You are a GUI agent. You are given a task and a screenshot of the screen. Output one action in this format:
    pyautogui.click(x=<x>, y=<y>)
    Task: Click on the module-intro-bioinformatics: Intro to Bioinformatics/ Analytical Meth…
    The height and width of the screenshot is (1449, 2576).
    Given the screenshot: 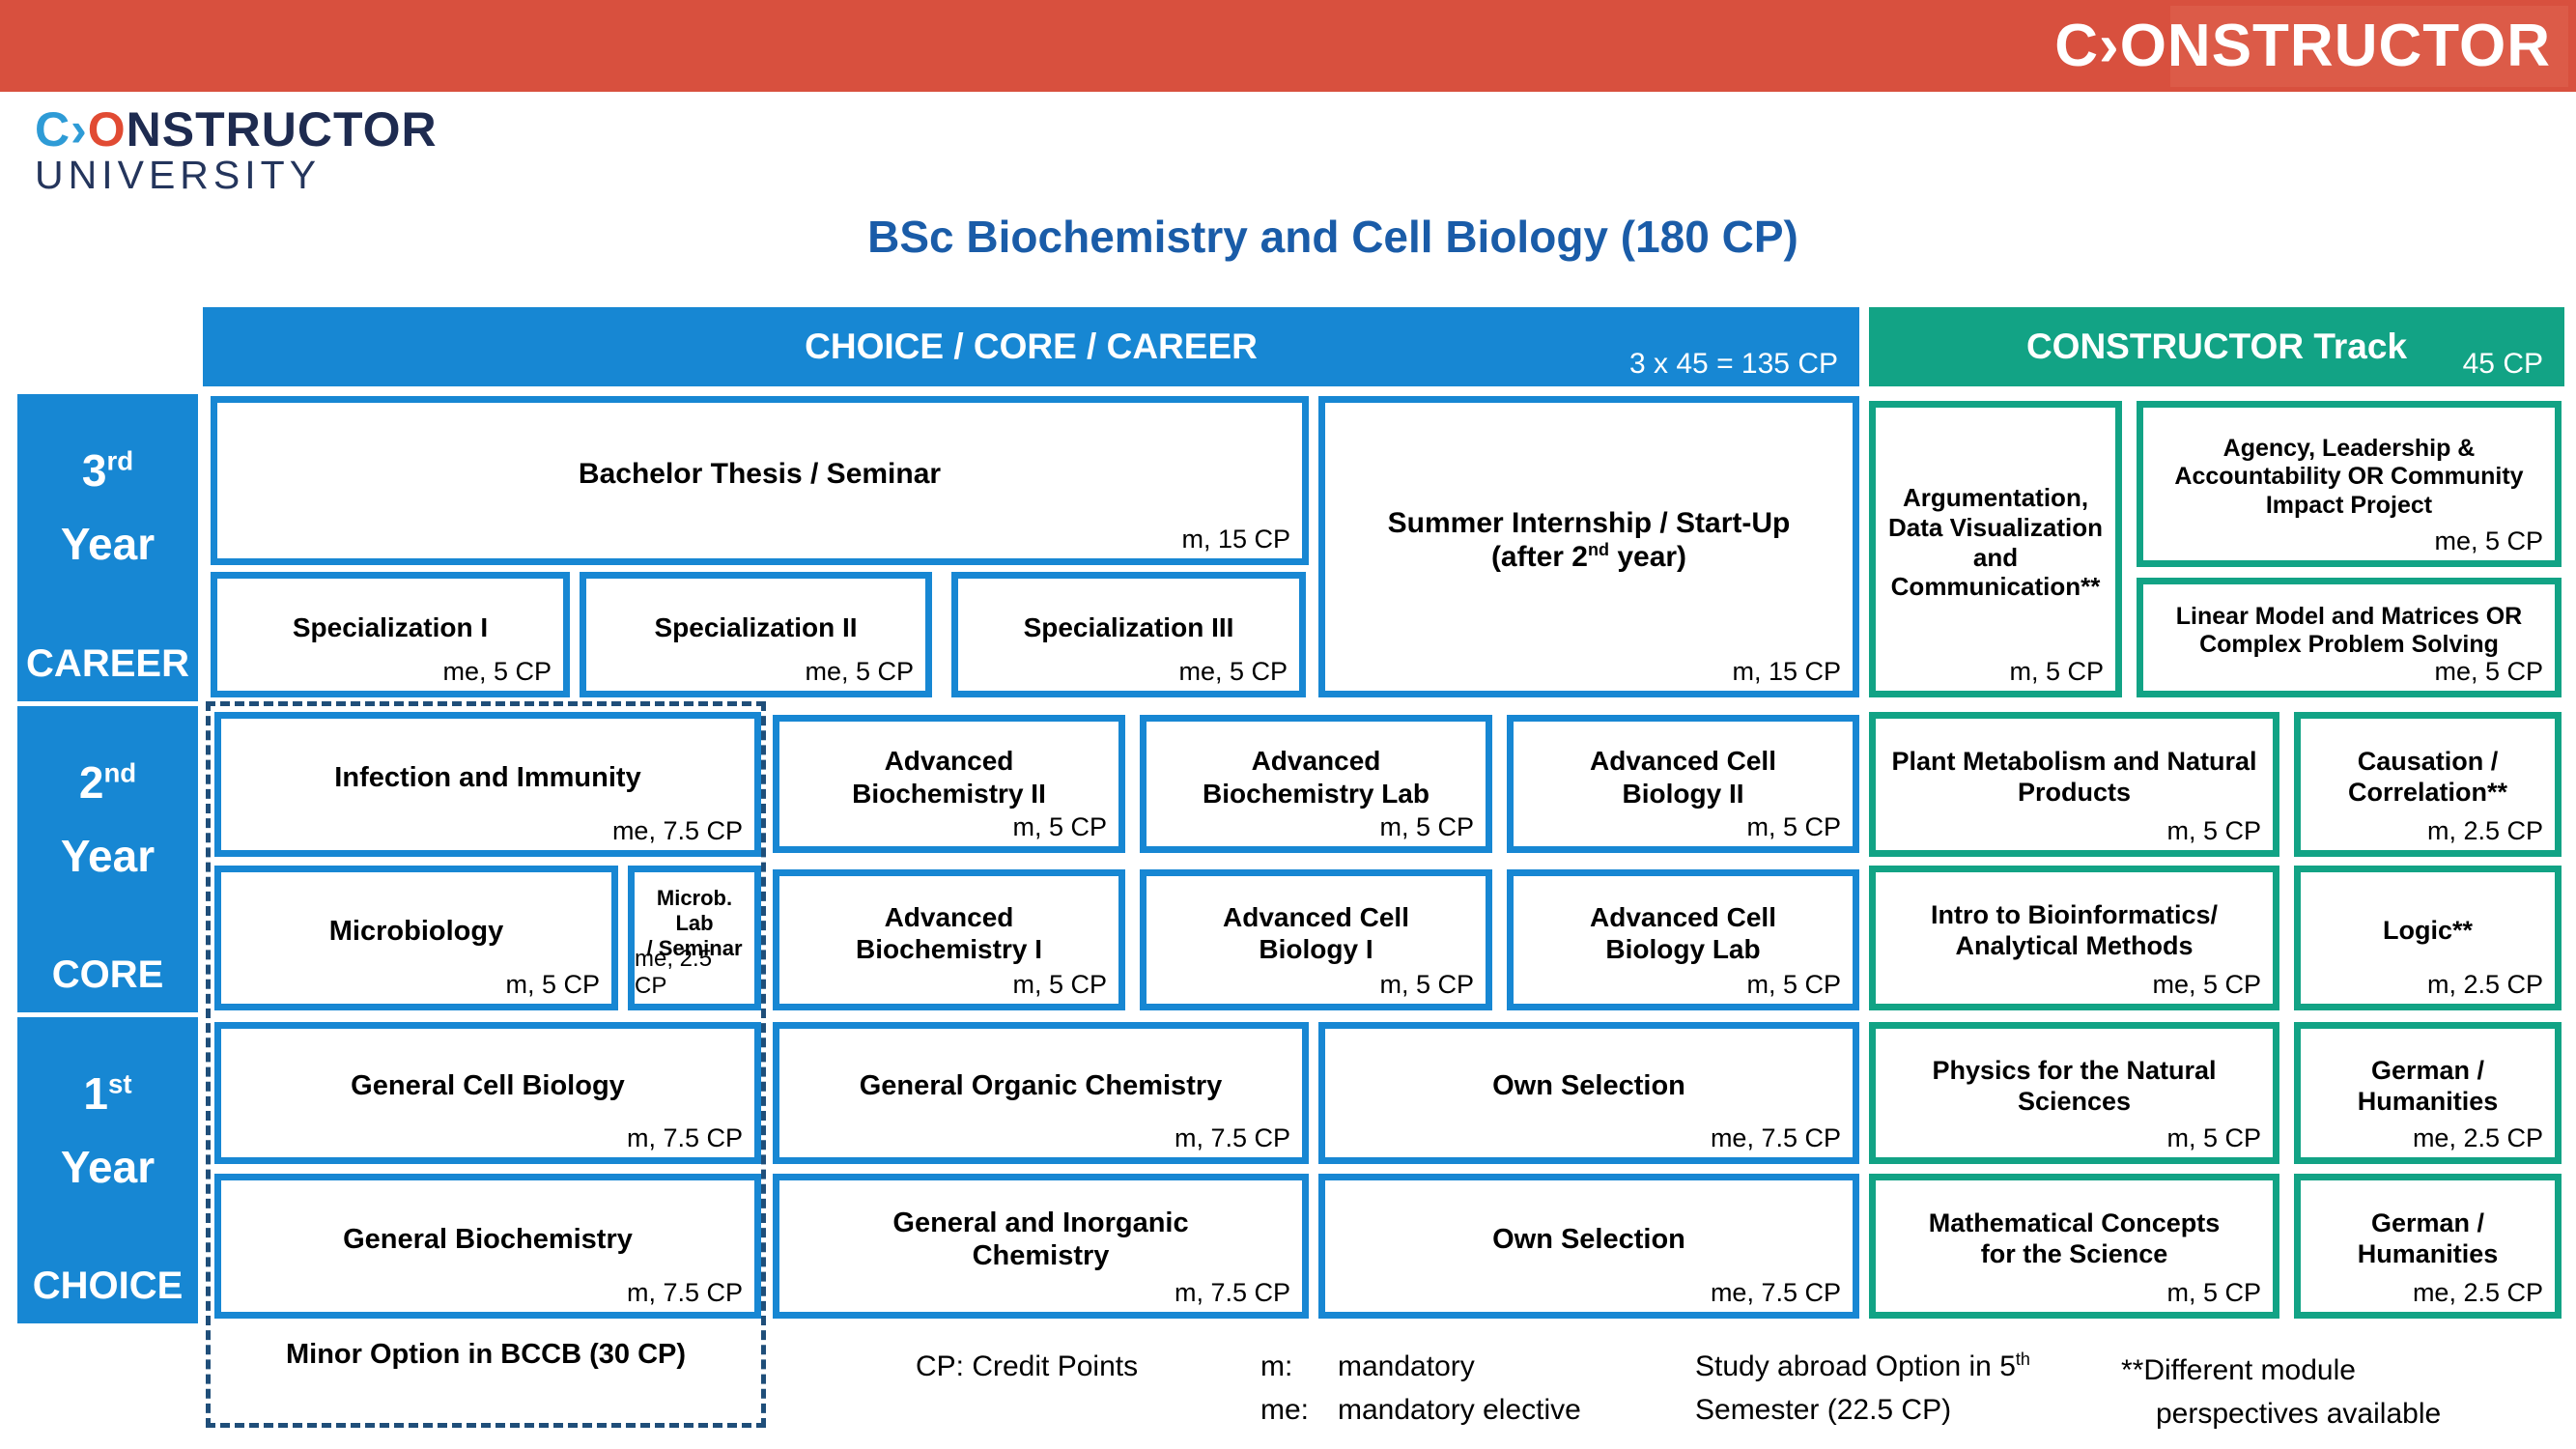 What is the action you would take?
    pyautogui.click(x=2074, y=938)
    